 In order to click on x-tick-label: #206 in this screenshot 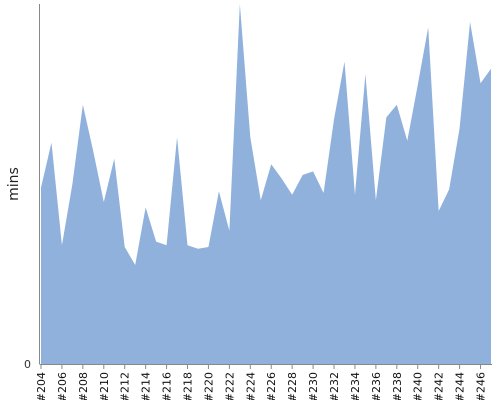, I will do `click(62, 386)`.